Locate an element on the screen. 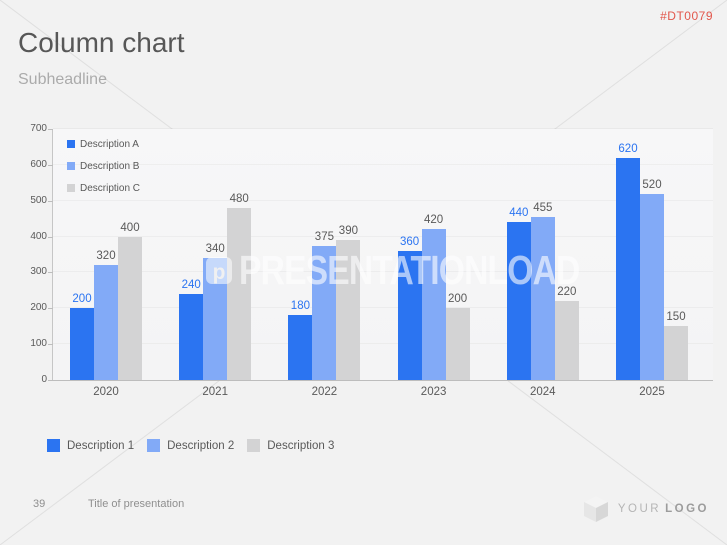 The height and width of the screenshot is (545, 727). x-axis-label: 2020 is located at coordinates (106, 392).